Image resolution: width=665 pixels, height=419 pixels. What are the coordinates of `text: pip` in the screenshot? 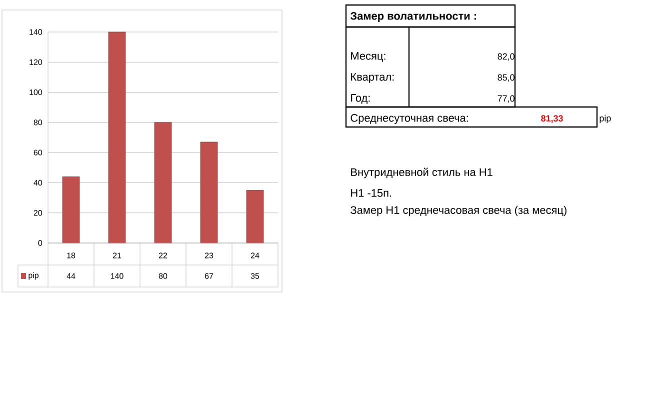 It's located at (605, 119).